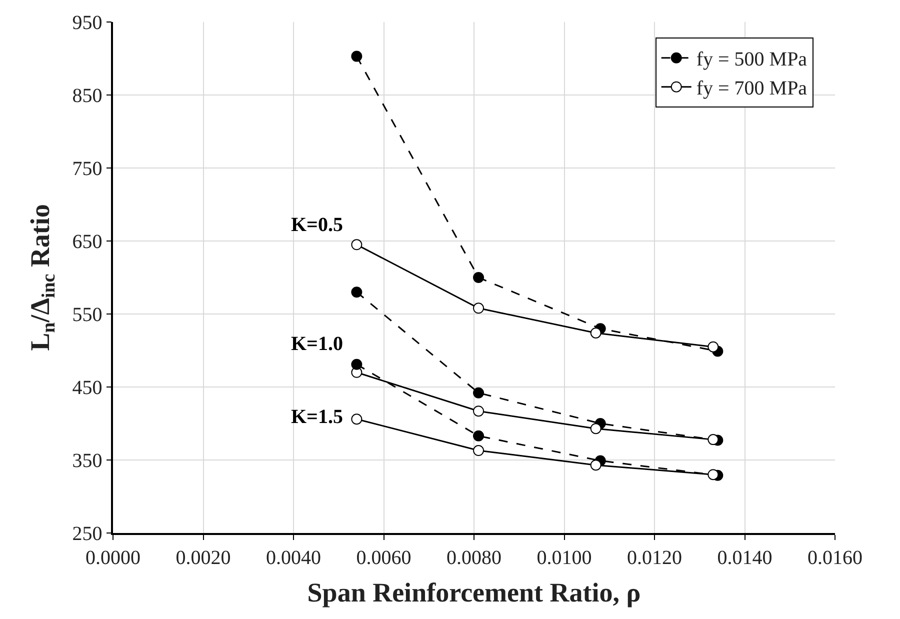 This screenshot has width=900, height=619. I want to click on y-tick-label: 850, so click(87, 96).